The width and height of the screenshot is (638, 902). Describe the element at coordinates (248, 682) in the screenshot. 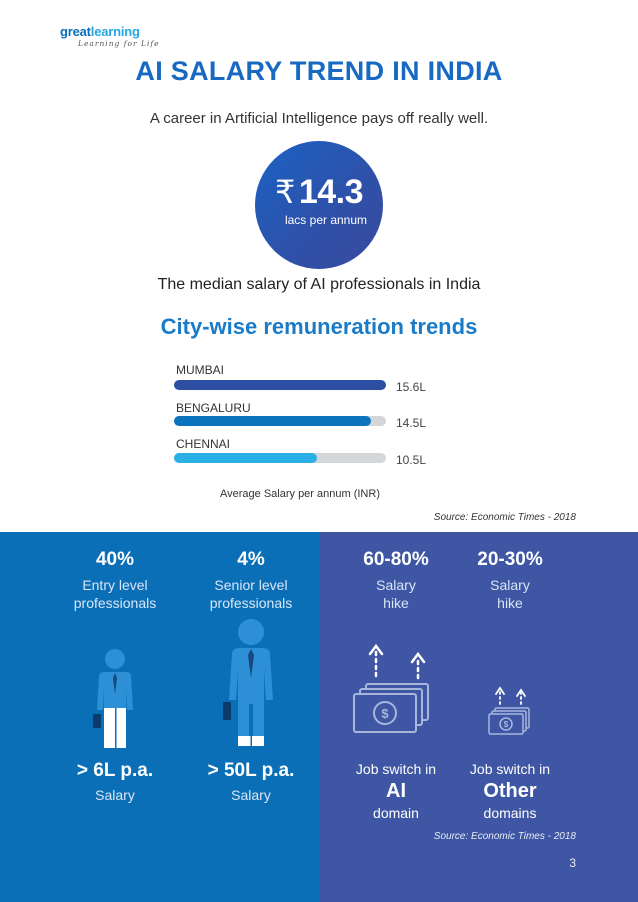

I see `senior-professional-icon` at that location.